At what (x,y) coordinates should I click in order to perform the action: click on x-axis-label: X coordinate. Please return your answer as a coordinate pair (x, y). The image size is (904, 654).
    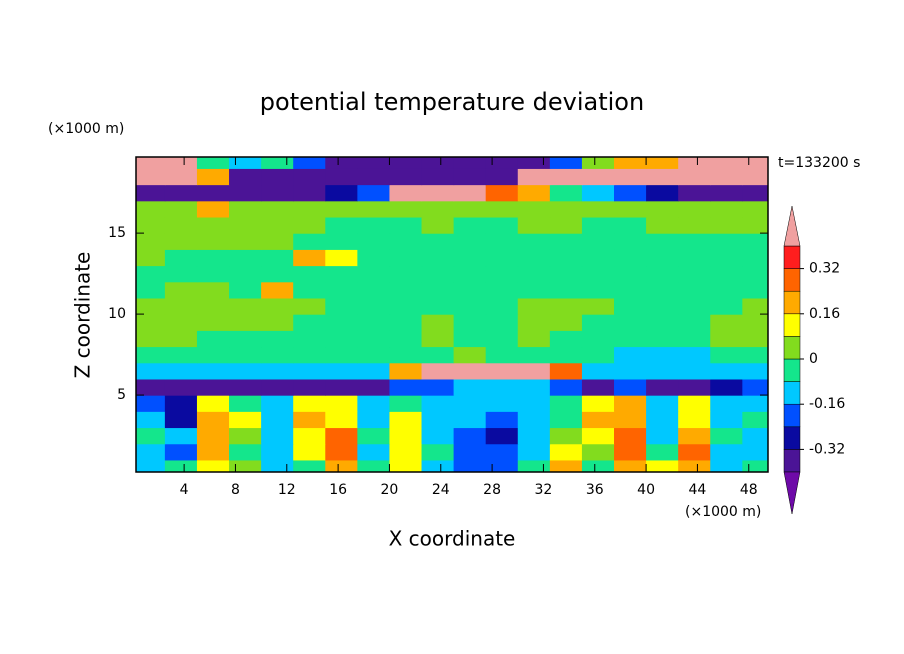
    Looking at the image, I should click on (452, 539).